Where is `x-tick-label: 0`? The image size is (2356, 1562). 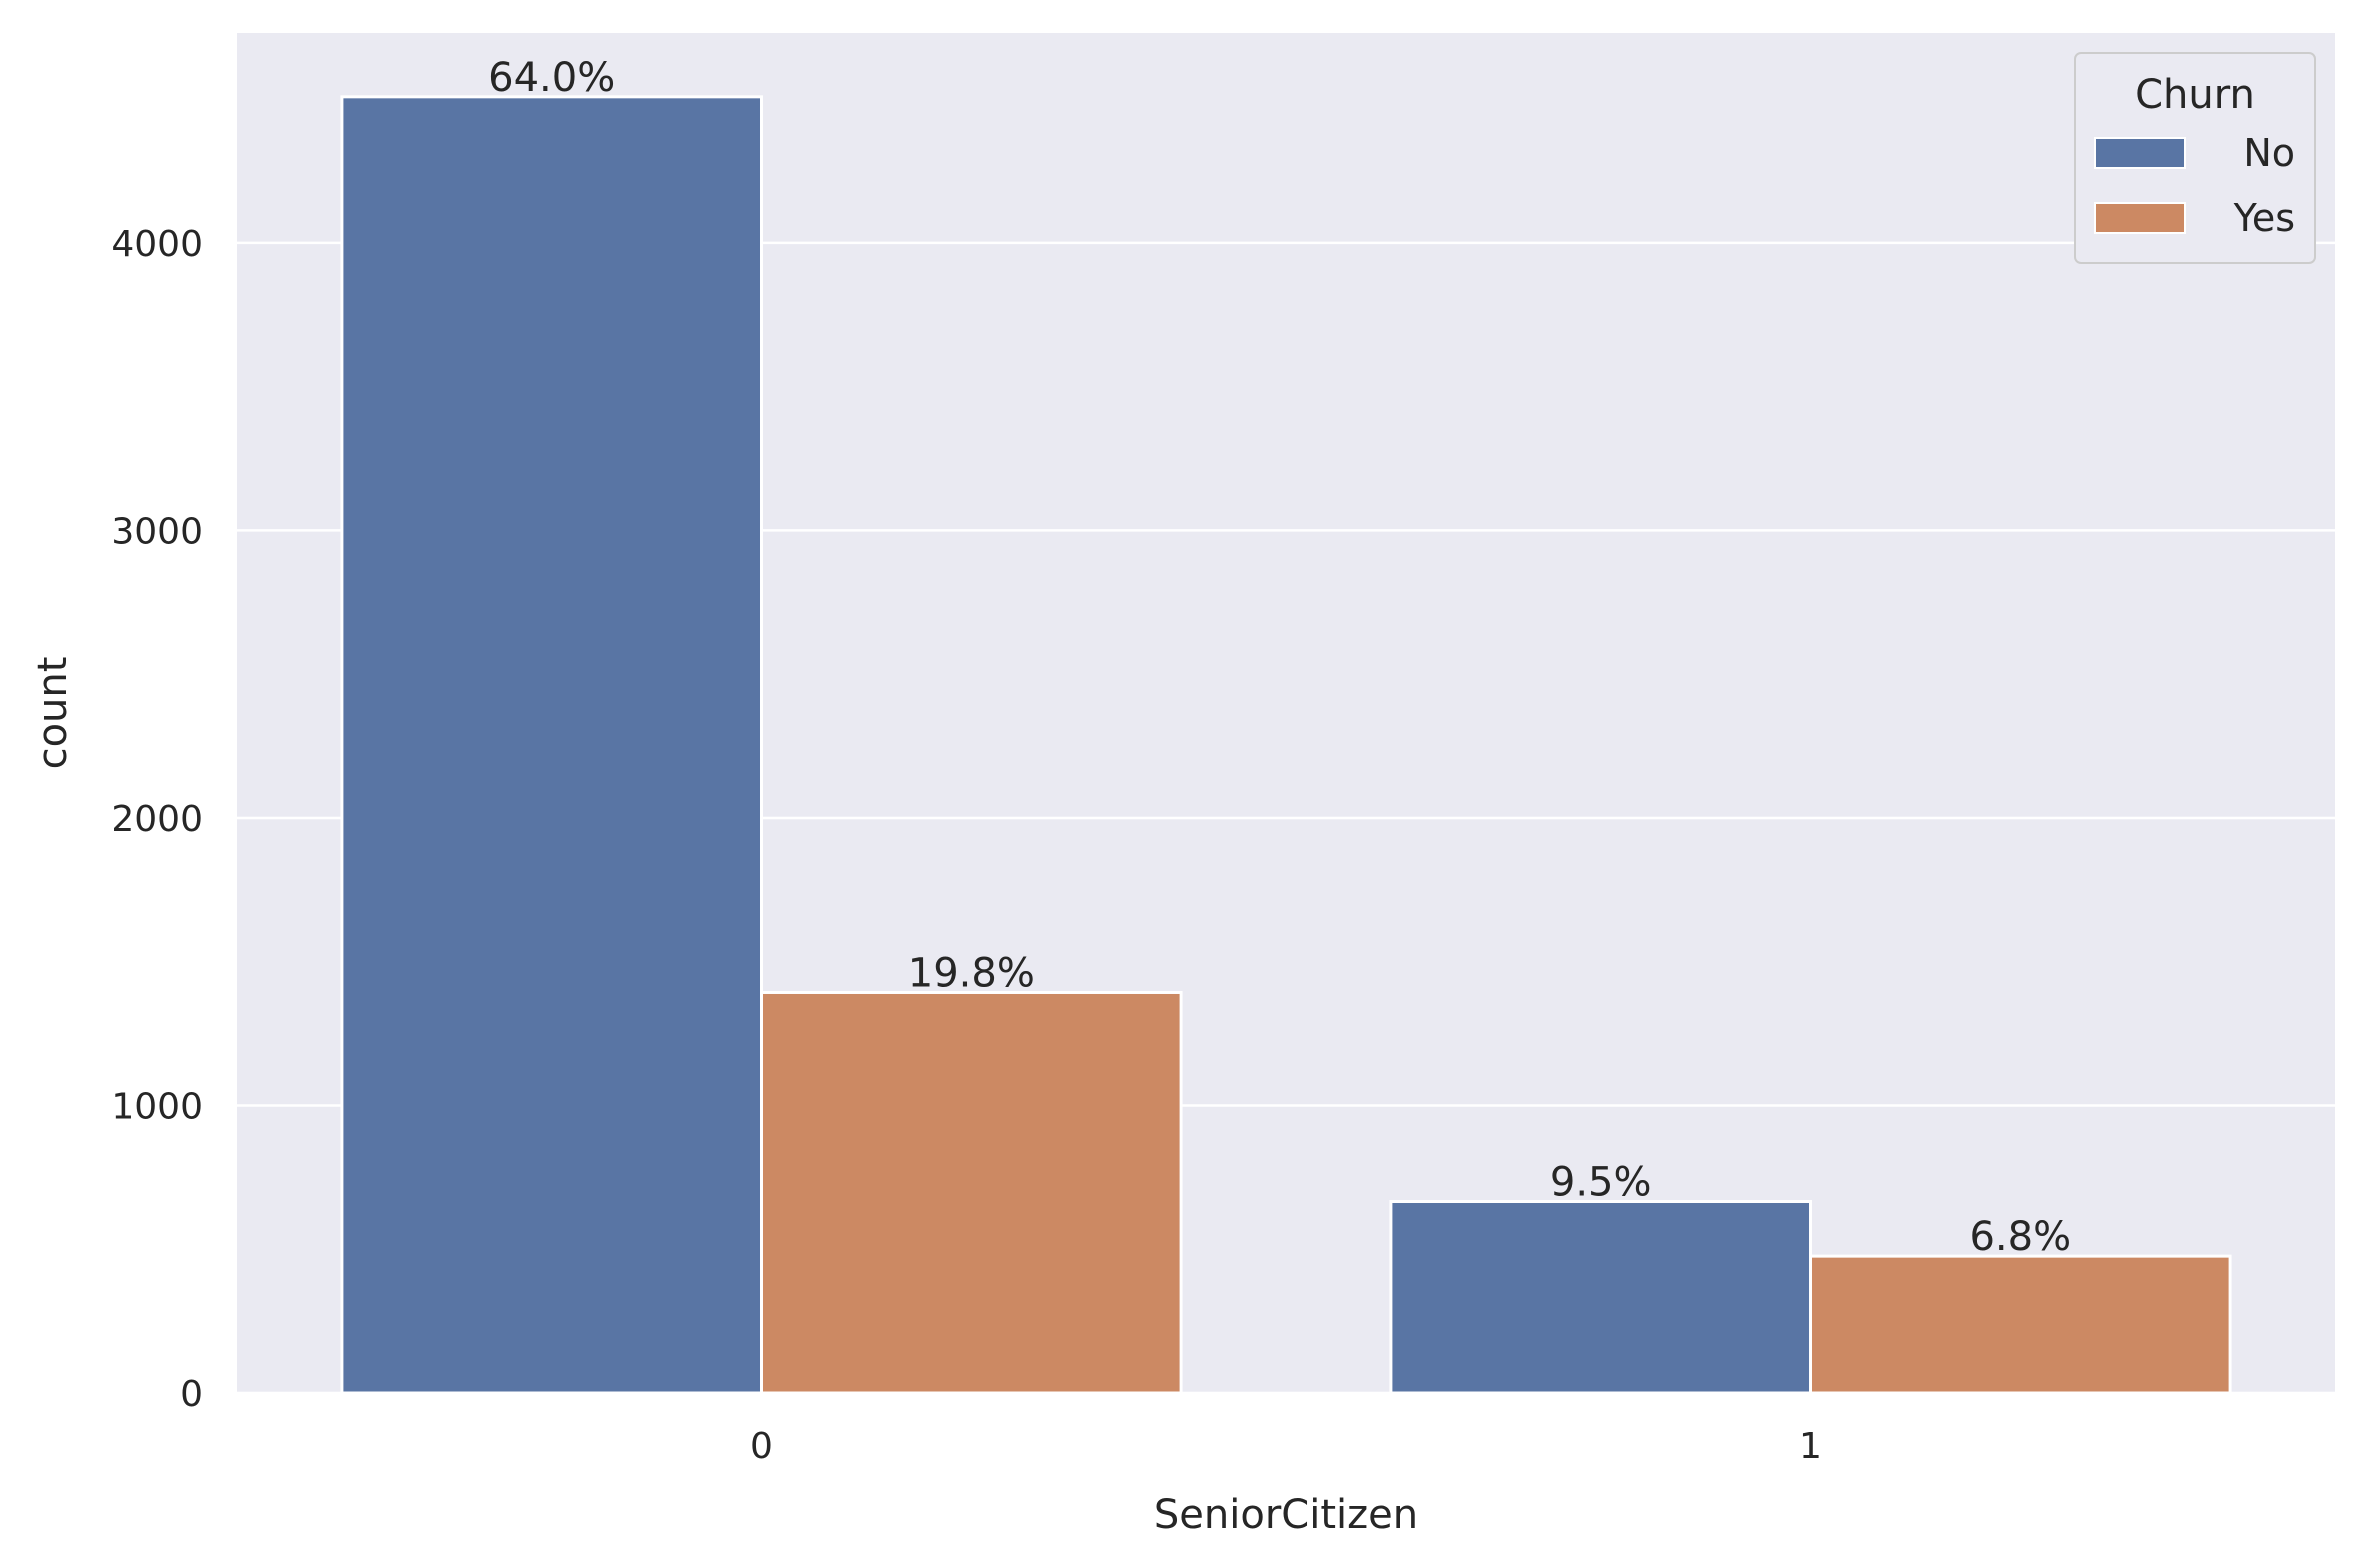 x-tick-label: 0 is located at coordinates (761, 1446).